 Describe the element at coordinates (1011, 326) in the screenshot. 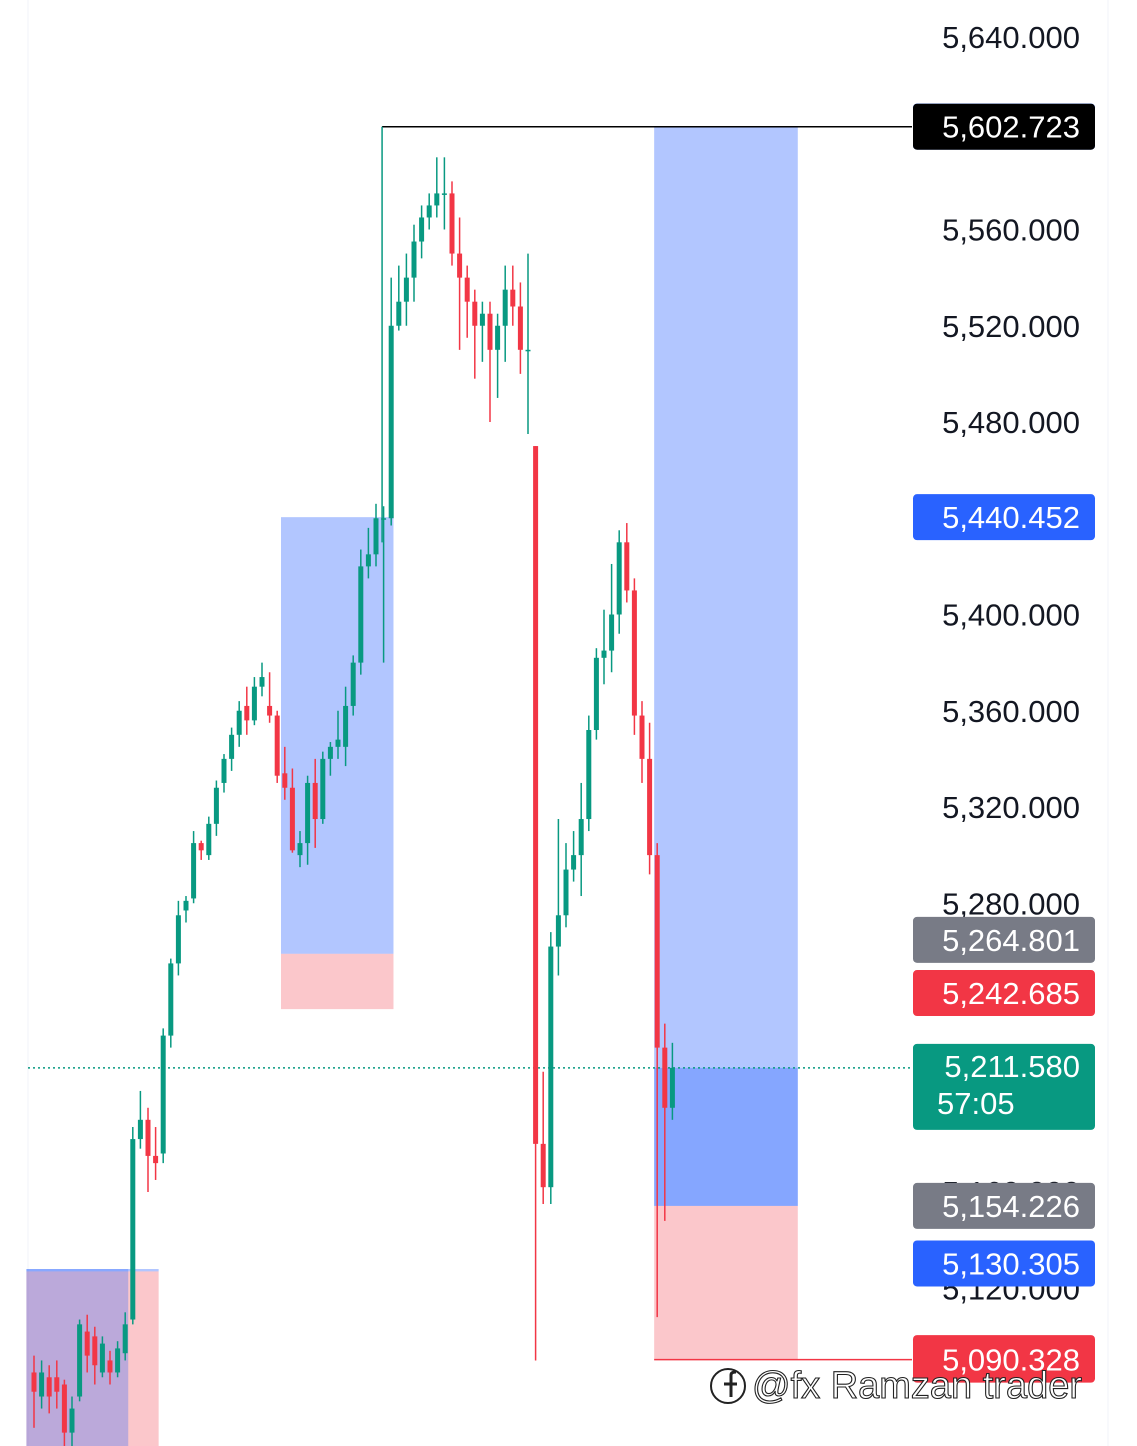

I see `y-tick-label: 5,520.000` at that location.